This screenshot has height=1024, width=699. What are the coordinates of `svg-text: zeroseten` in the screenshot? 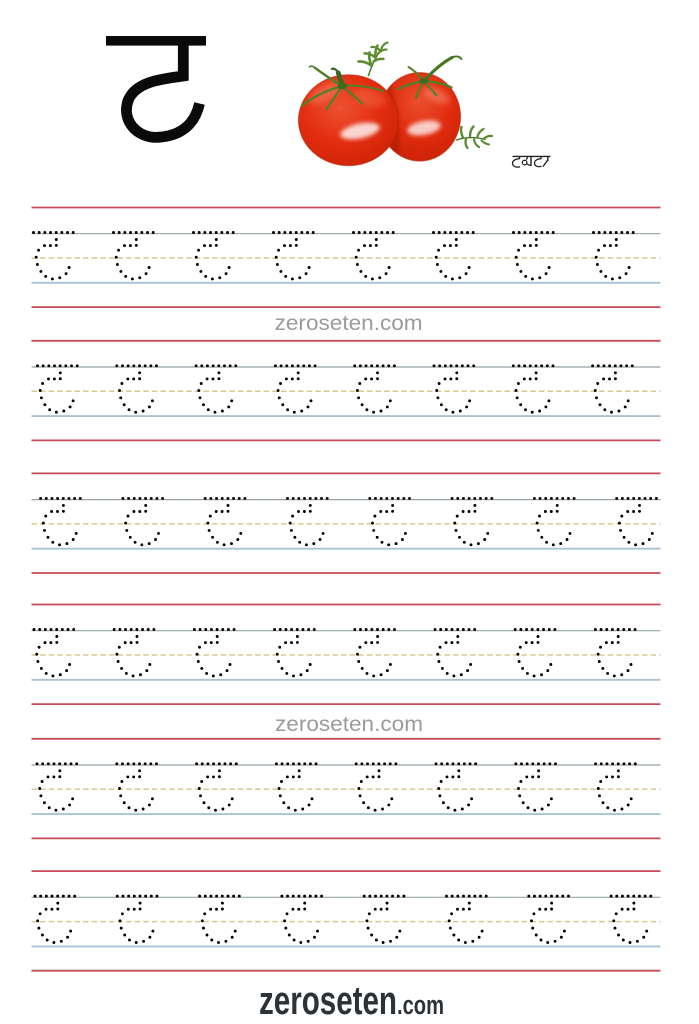 It's located at (328, 1001).